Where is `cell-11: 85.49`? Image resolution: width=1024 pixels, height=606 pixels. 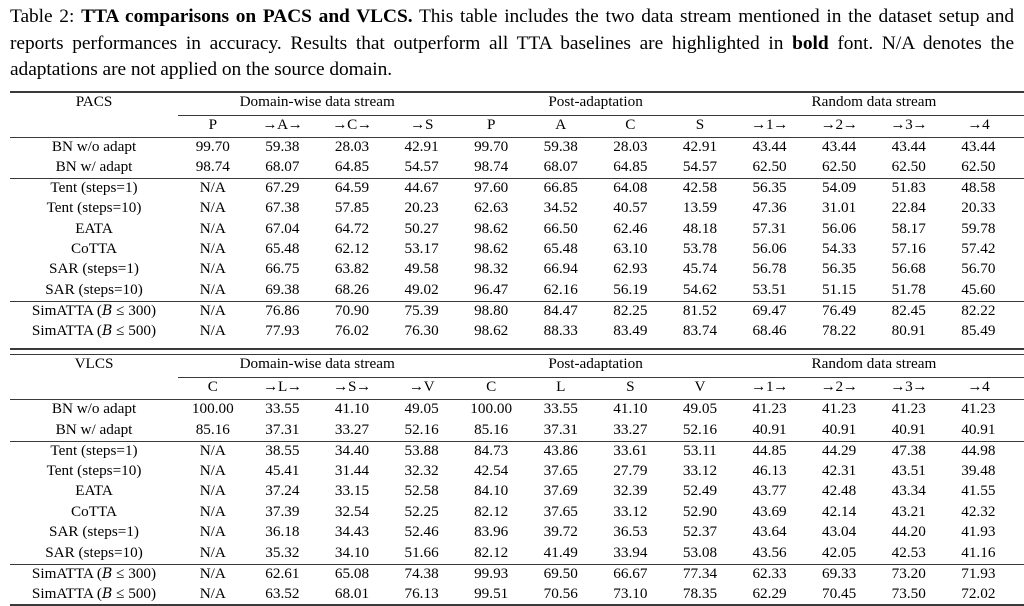
cell-11: 85.49 is located at coordinates (979, 332).